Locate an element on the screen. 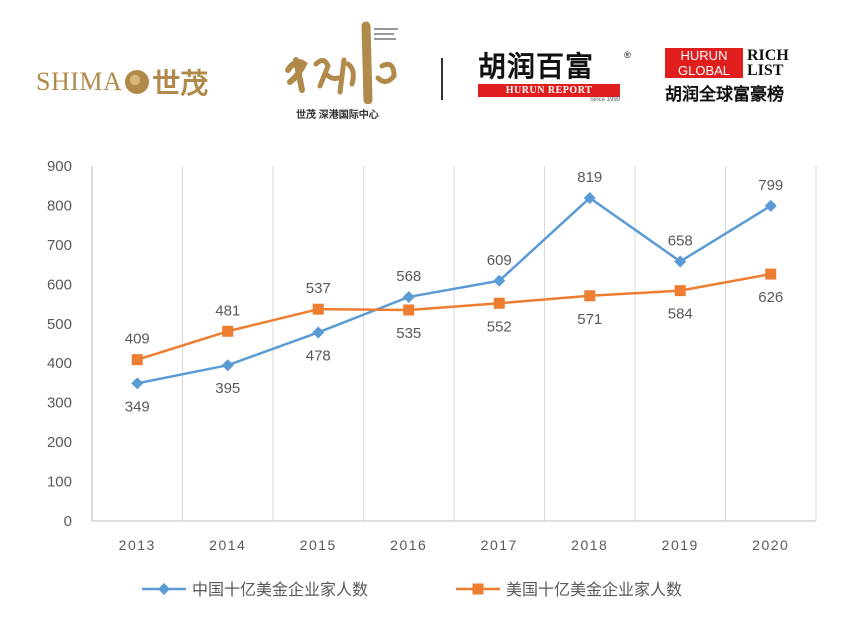 The image size is (865, 618). hurun-report-bar: HURUN REPORT is located at coordinates (549, 90).